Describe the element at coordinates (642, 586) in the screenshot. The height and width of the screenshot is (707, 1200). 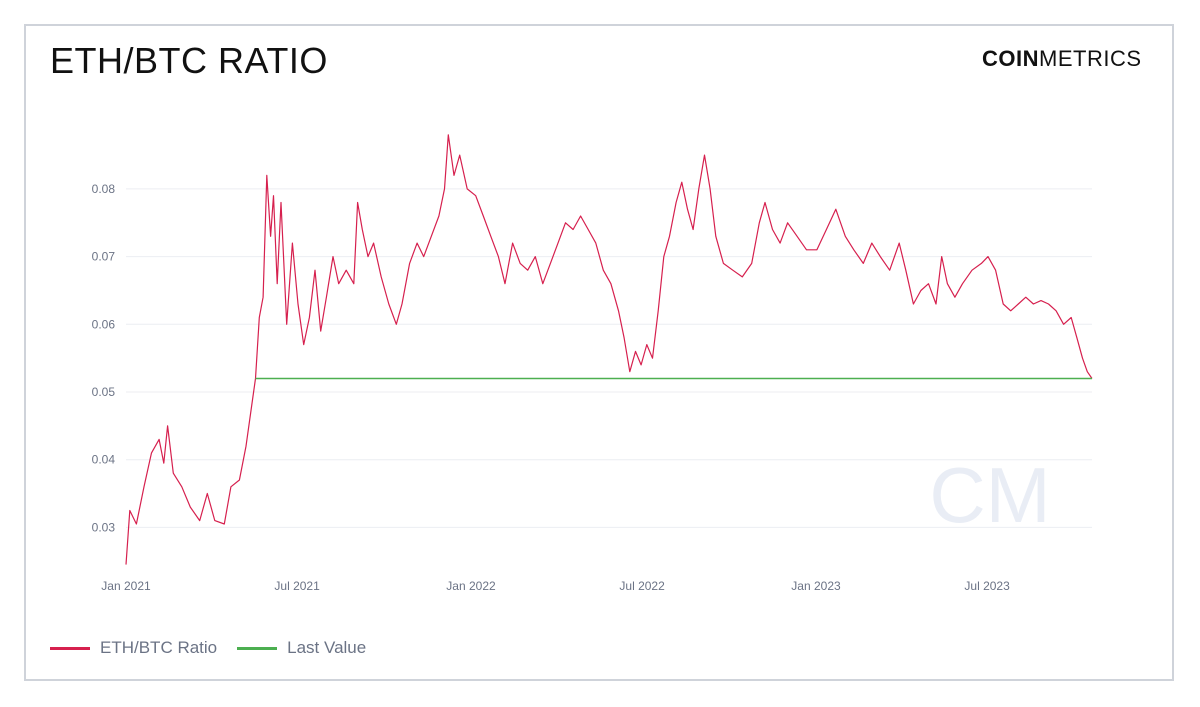
I see `x-tick-label: Jul 2022` at that location.